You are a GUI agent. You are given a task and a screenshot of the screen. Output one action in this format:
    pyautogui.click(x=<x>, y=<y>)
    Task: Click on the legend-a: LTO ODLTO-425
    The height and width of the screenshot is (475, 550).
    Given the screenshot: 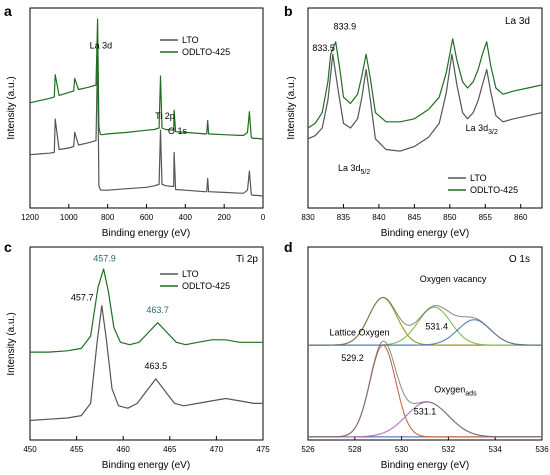 What is the action you would take?
    pyautogui.click(x=195, y=46)
    